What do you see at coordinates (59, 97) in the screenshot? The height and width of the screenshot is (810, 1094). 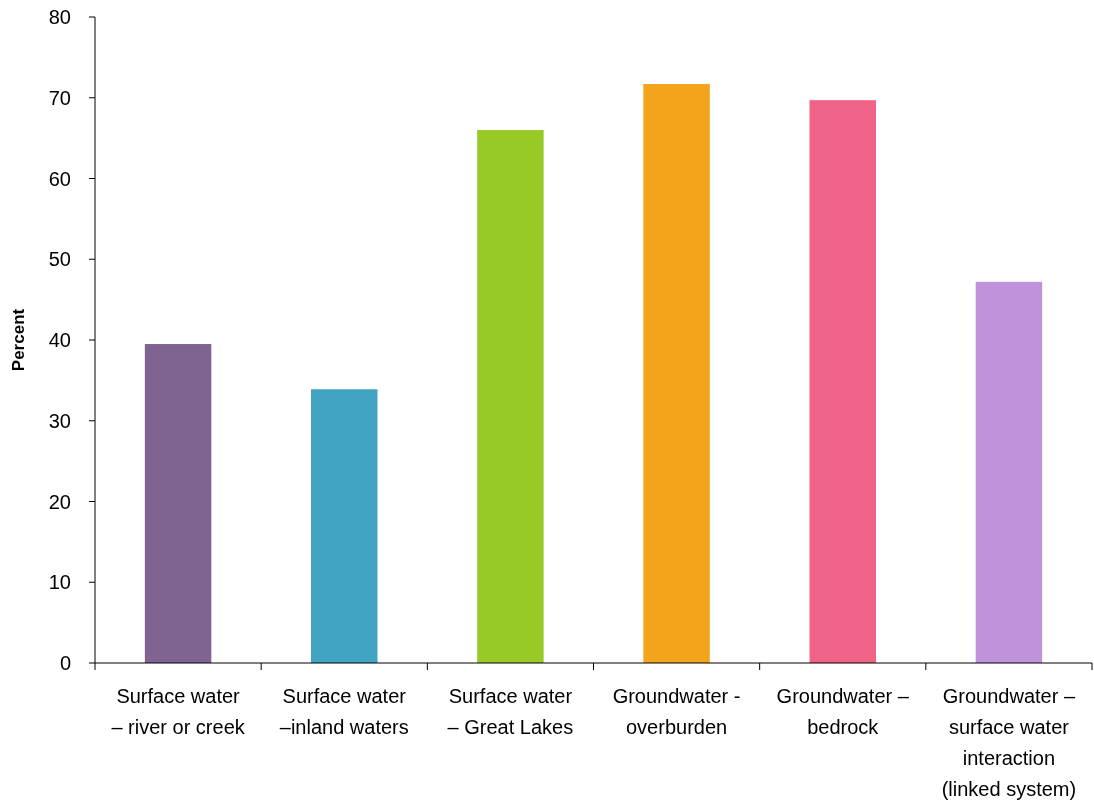 I see `y-tick-label: 70` at bounding box center [59, 97].